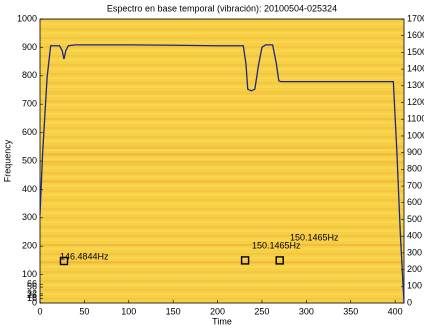 The image size is (424, 331). I want to click on y-tick-label: 66, so click(32, 284).